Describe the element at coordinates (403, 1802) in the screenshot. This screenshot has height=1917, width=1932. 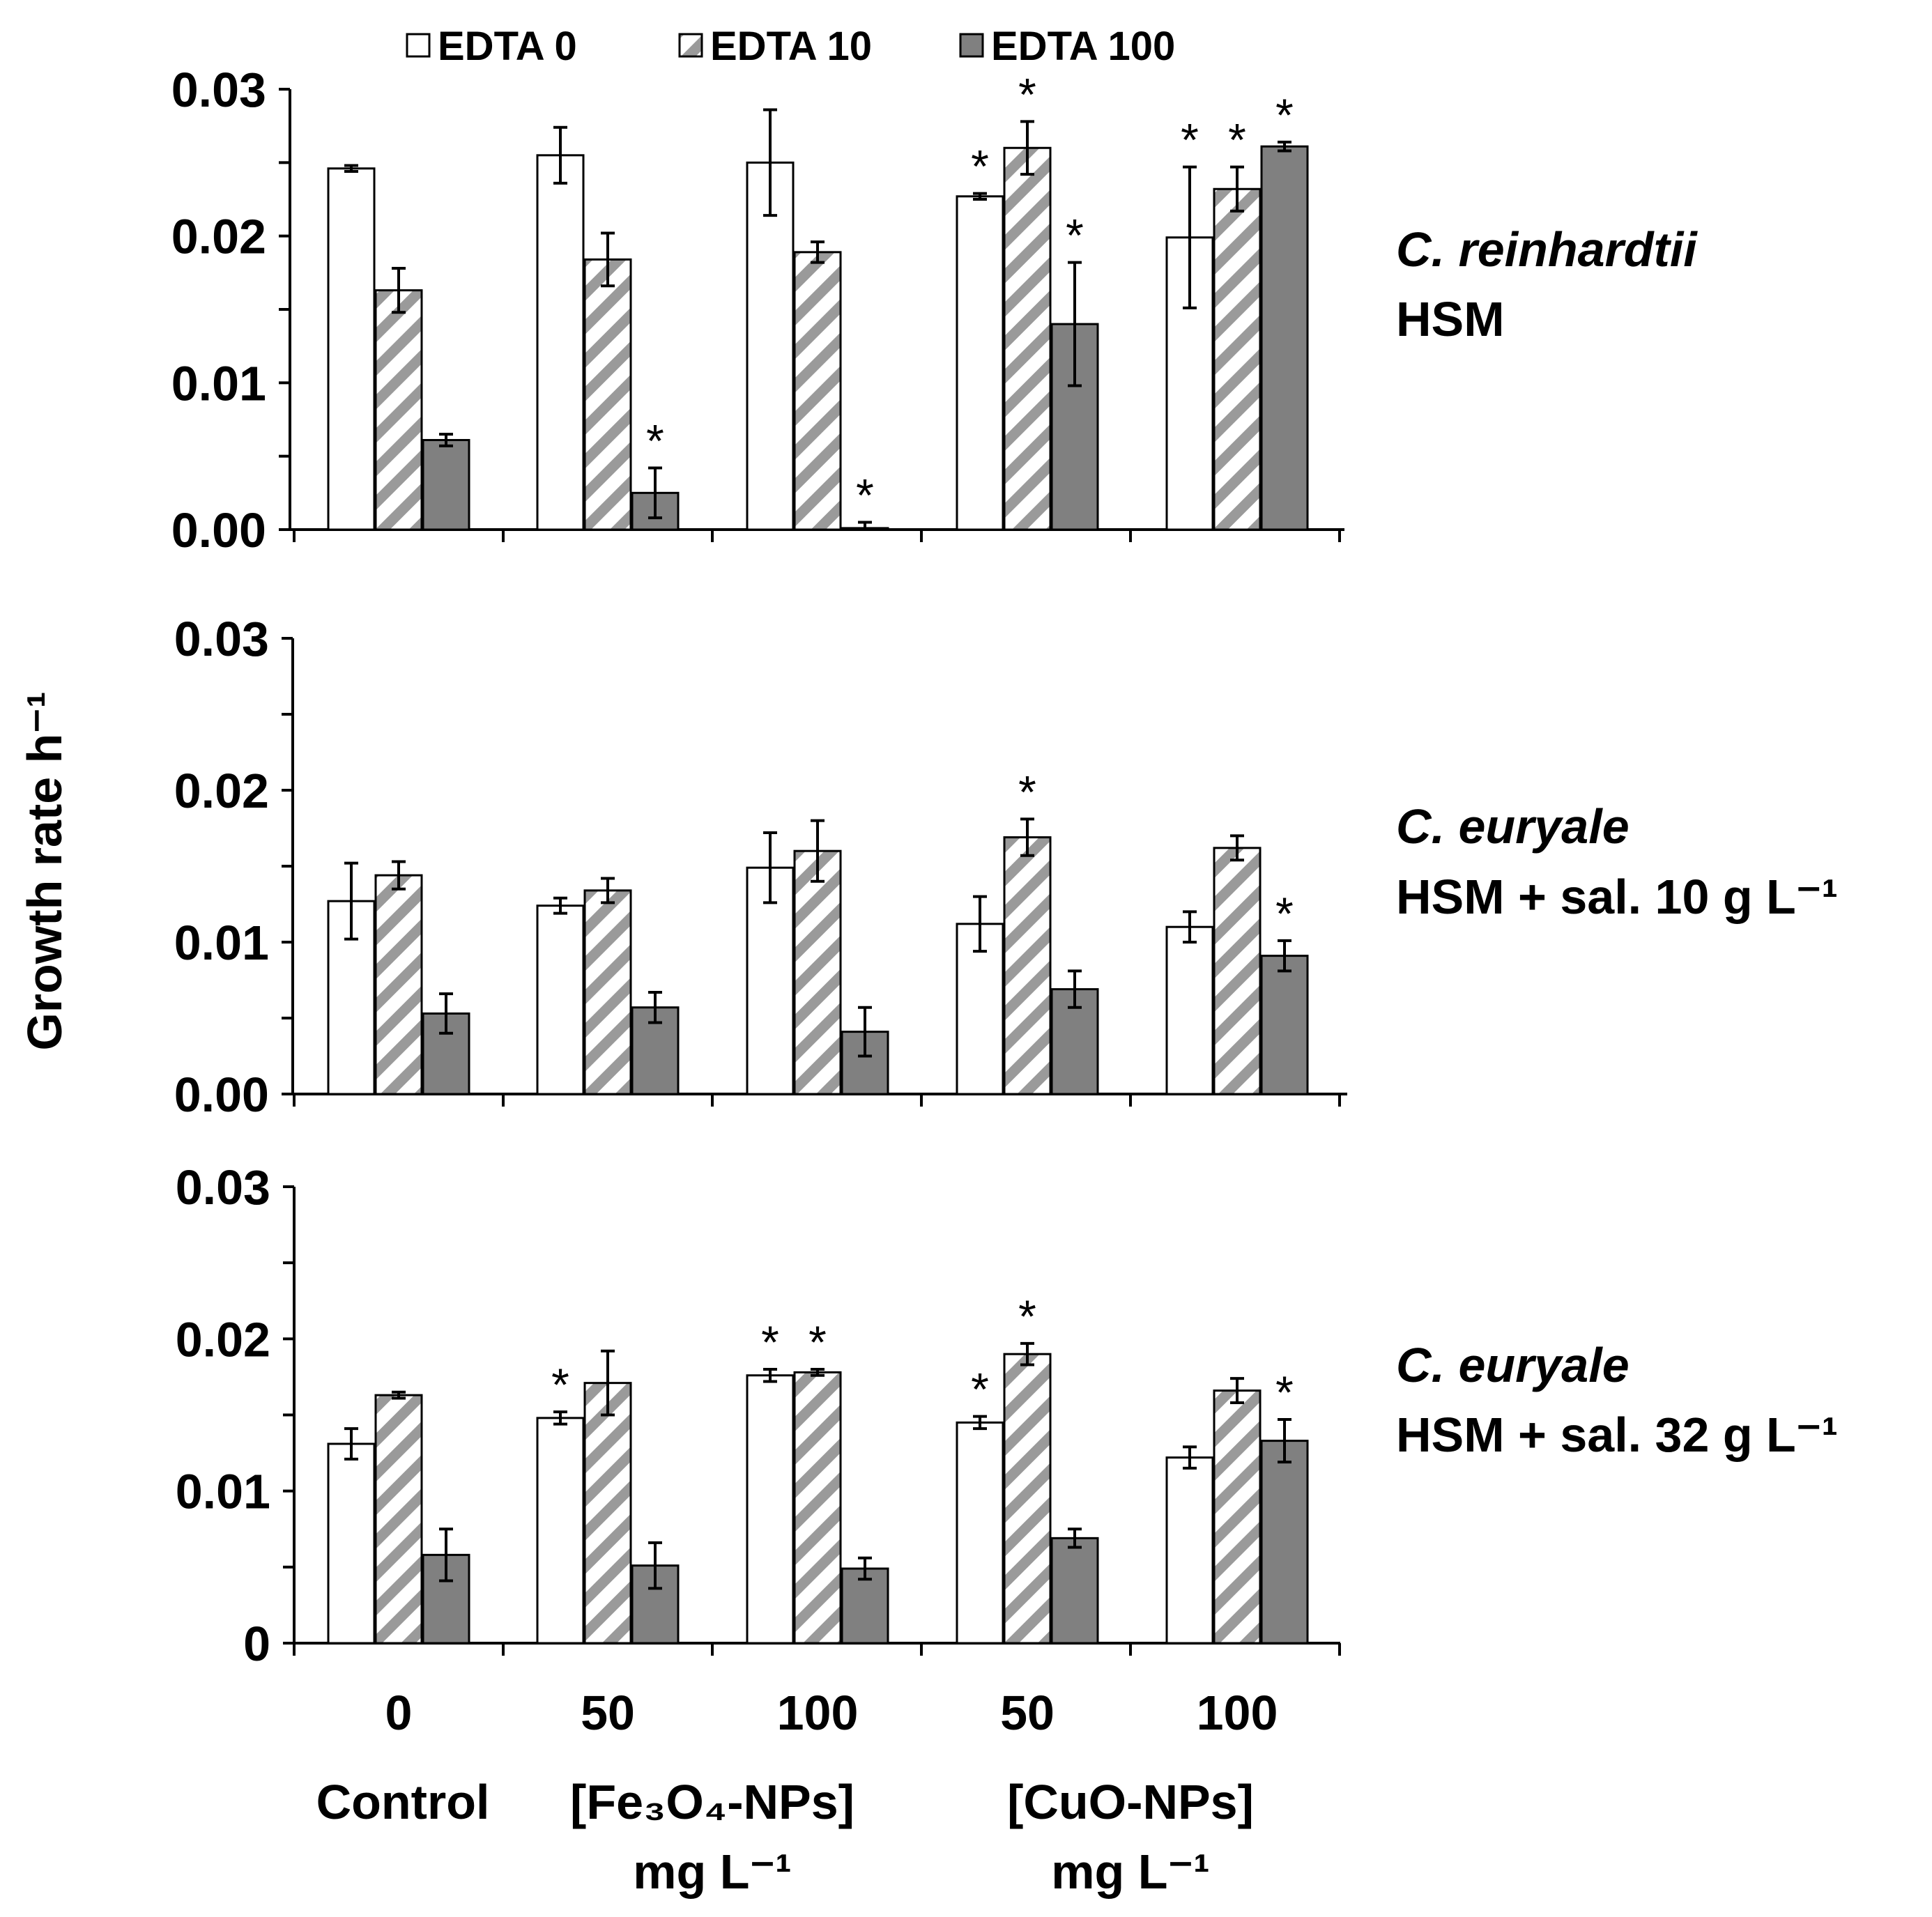
I see `group-label-control: Control` at that location.